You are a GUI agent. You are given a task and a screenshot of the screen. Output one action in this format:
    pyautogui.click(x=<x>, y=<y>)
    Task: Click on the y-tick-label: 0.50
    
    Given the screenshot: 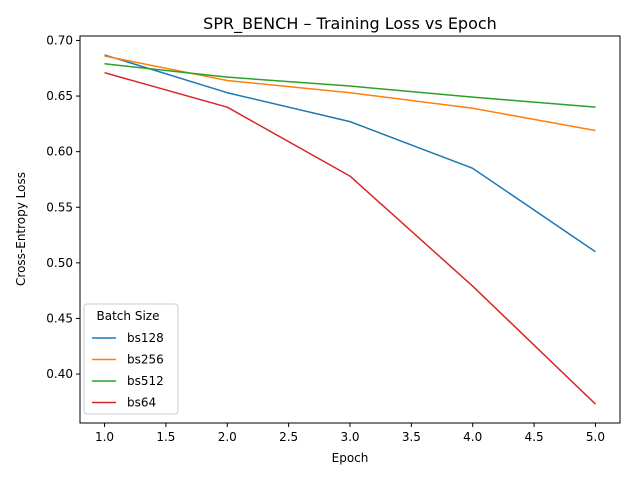 What is the action you would take?
    pyautogui.click(x=59, y=263)
    